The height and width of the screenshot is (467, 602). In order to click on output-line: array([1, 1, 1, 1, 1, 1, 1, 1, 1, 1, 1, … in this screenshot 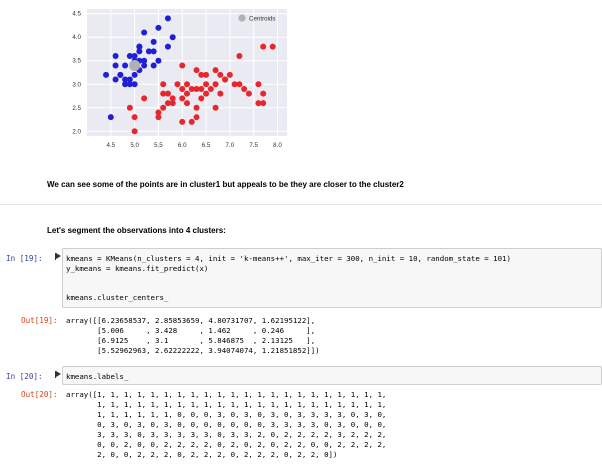, I will do `click(226, 394)`.